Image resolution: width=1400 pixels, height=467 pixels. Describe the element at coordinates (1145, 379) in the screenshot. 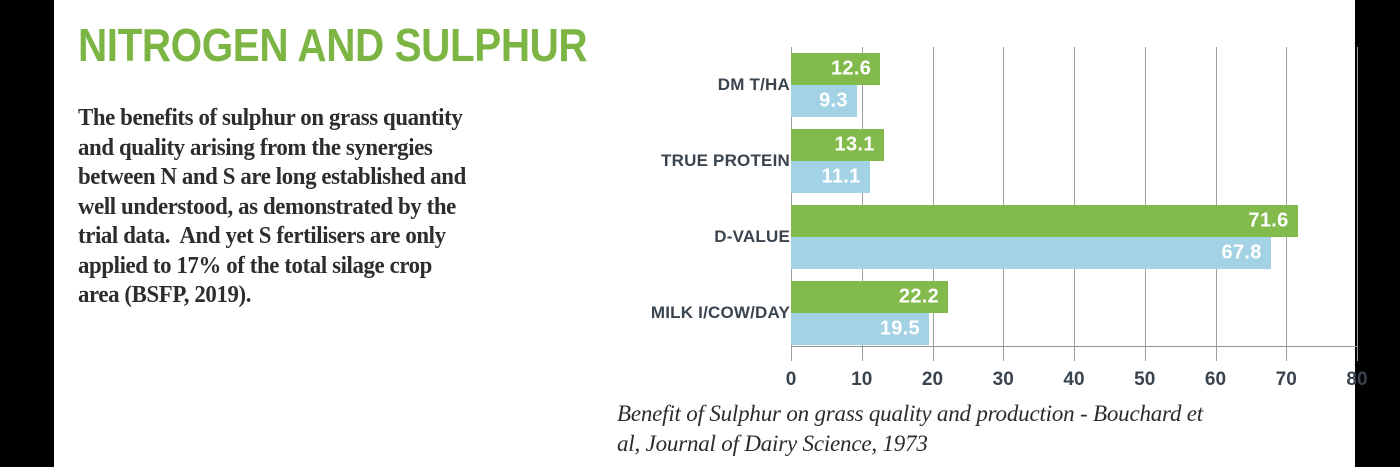

I see `x-tick-label: 50` at that location.